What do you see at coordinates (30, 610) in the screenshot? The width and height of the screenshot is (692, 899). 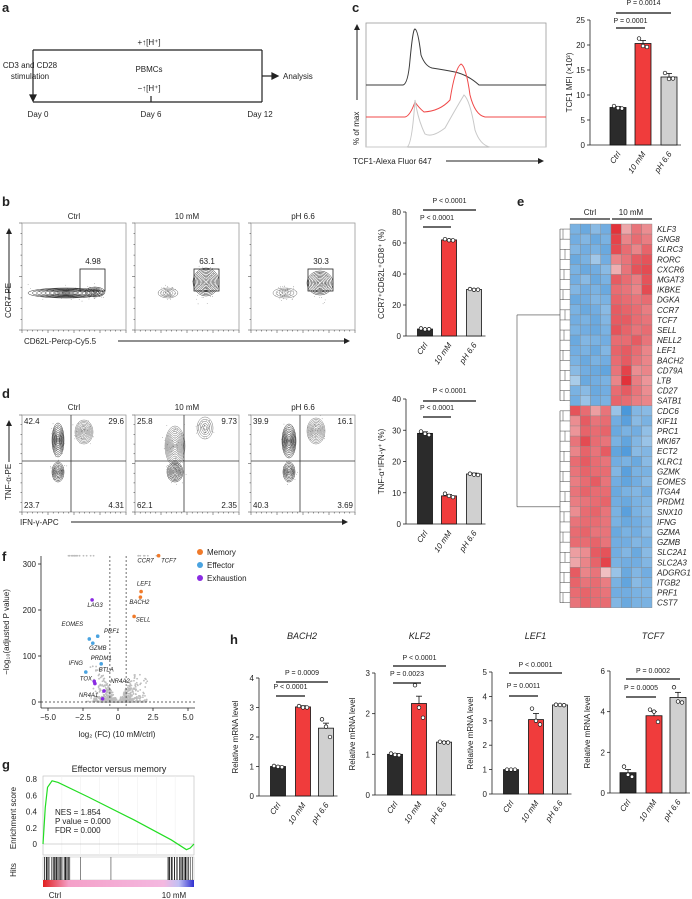 I see `y-tick-label: 200` at bounding box center [30, 610].